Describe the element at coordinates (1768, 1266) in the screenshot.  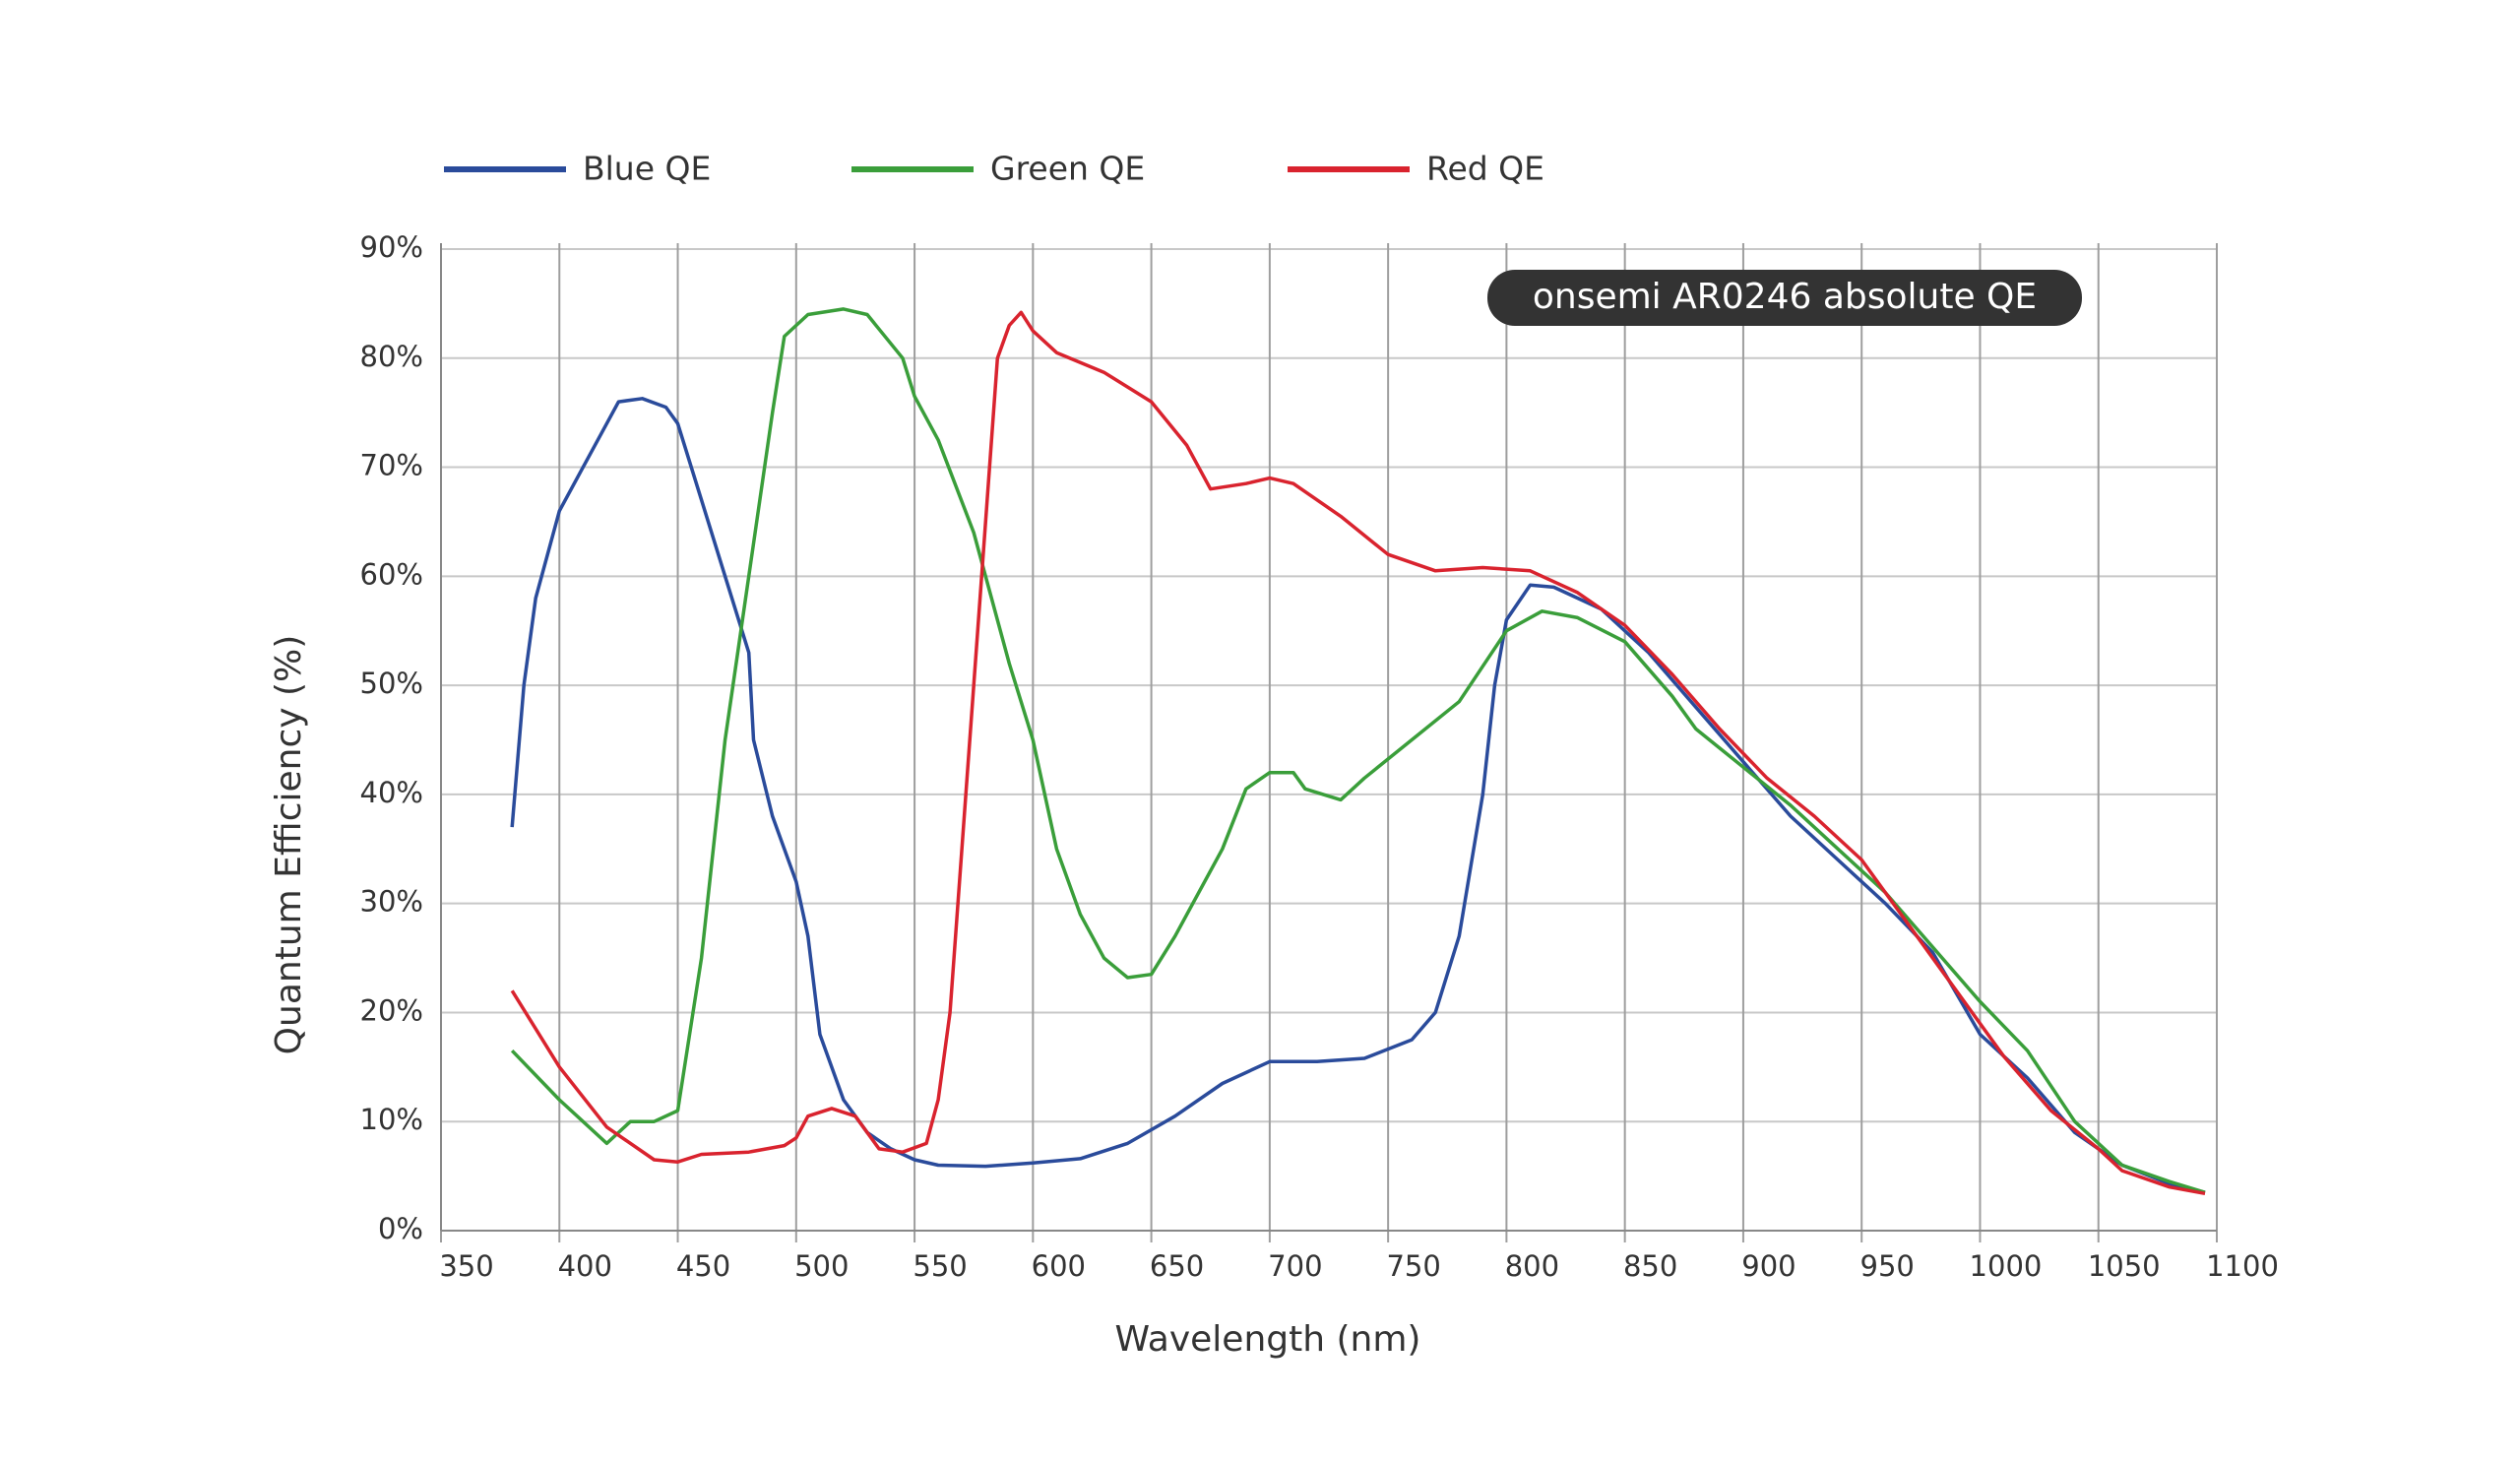
I see `x-tick-label: 900` at that location.